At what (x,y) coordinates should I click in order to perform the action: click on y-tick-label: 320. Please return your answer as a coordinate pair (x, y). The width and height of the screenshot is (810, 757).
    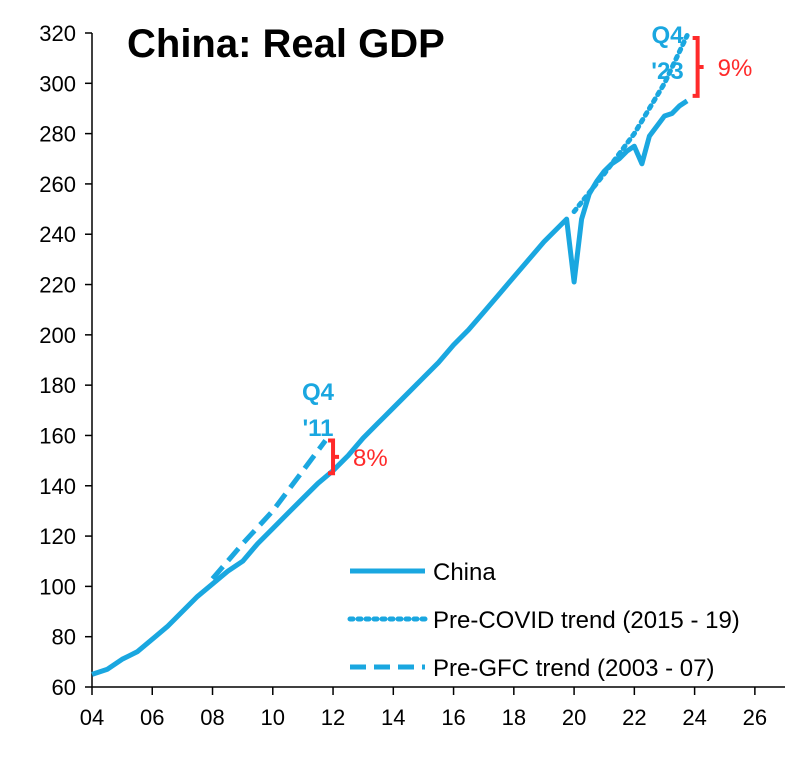
    Looking at the image, I should click on (57, 33).